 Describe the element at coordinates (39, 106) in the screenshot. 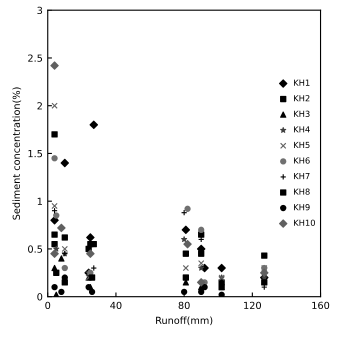

I see `y-tick-label: 2` at that location.